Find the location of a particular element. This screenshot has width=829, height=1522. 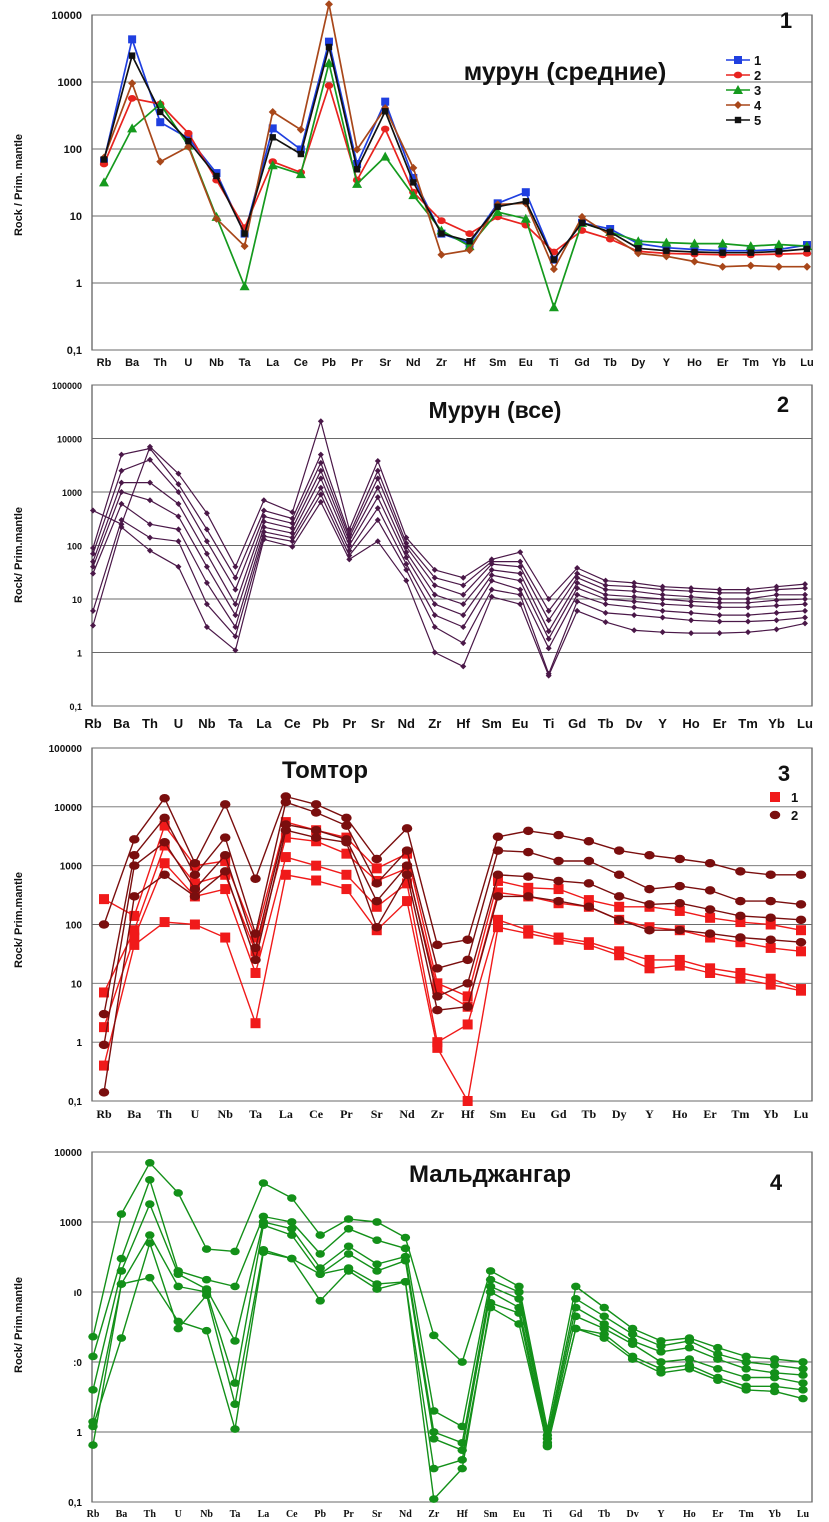

x-tick-label: Yb is located at coordinates (774, 1514).